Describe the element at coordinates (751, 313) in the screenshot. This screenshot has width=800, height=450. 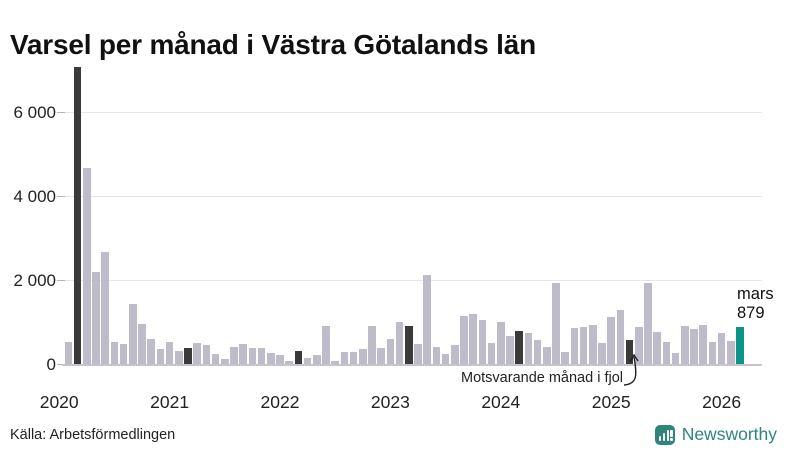
I see `highlight-value-label: 879` at that location.